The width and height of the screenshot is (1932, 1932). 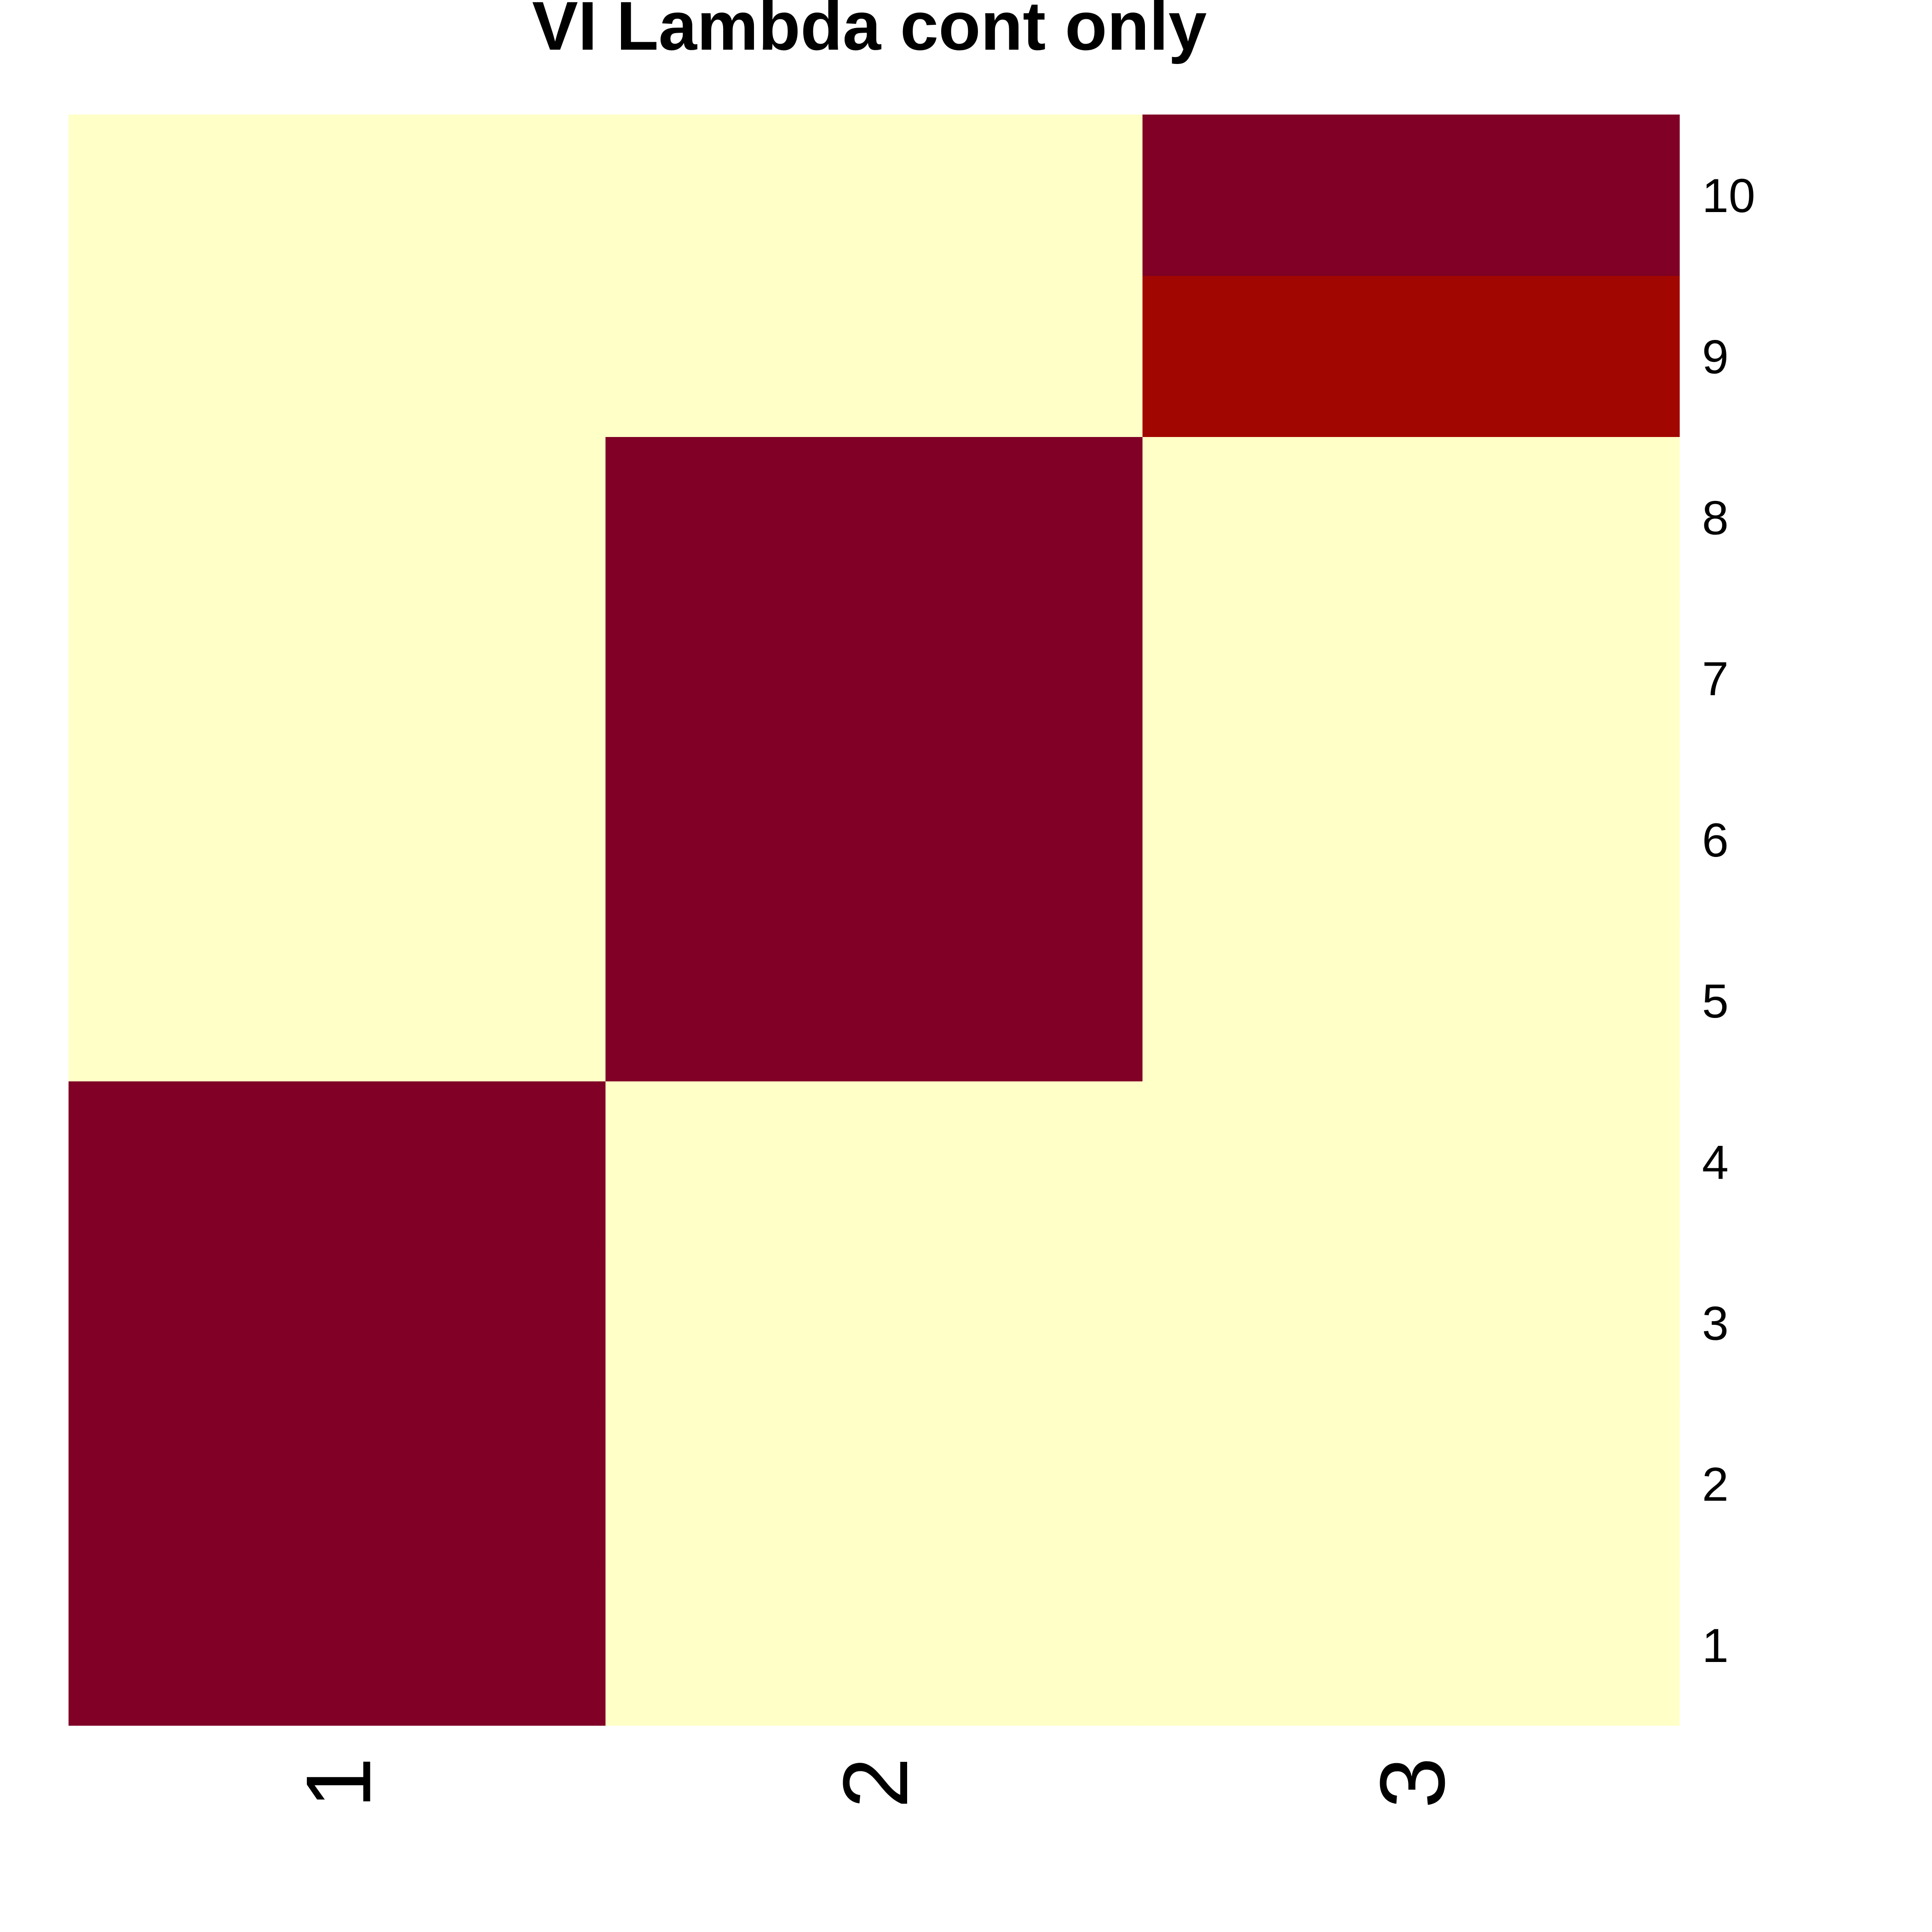 What do you see at coordinates (337, 1000) in the screenshot?
I see `heatmap-cell-r5-c1` at bounding box center [337, 1000].